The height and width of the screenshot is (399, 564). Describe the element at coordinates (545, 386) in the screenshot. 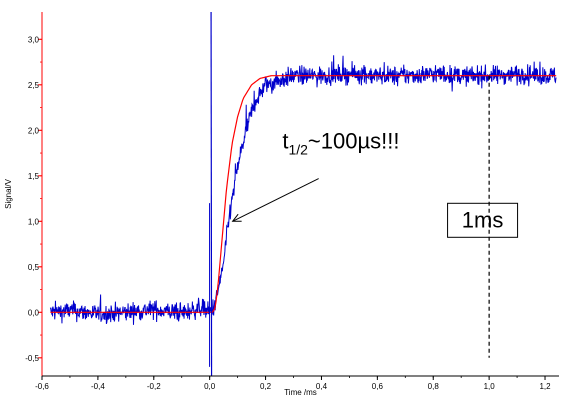

I see `x-tick-label: 1,2` at that location.